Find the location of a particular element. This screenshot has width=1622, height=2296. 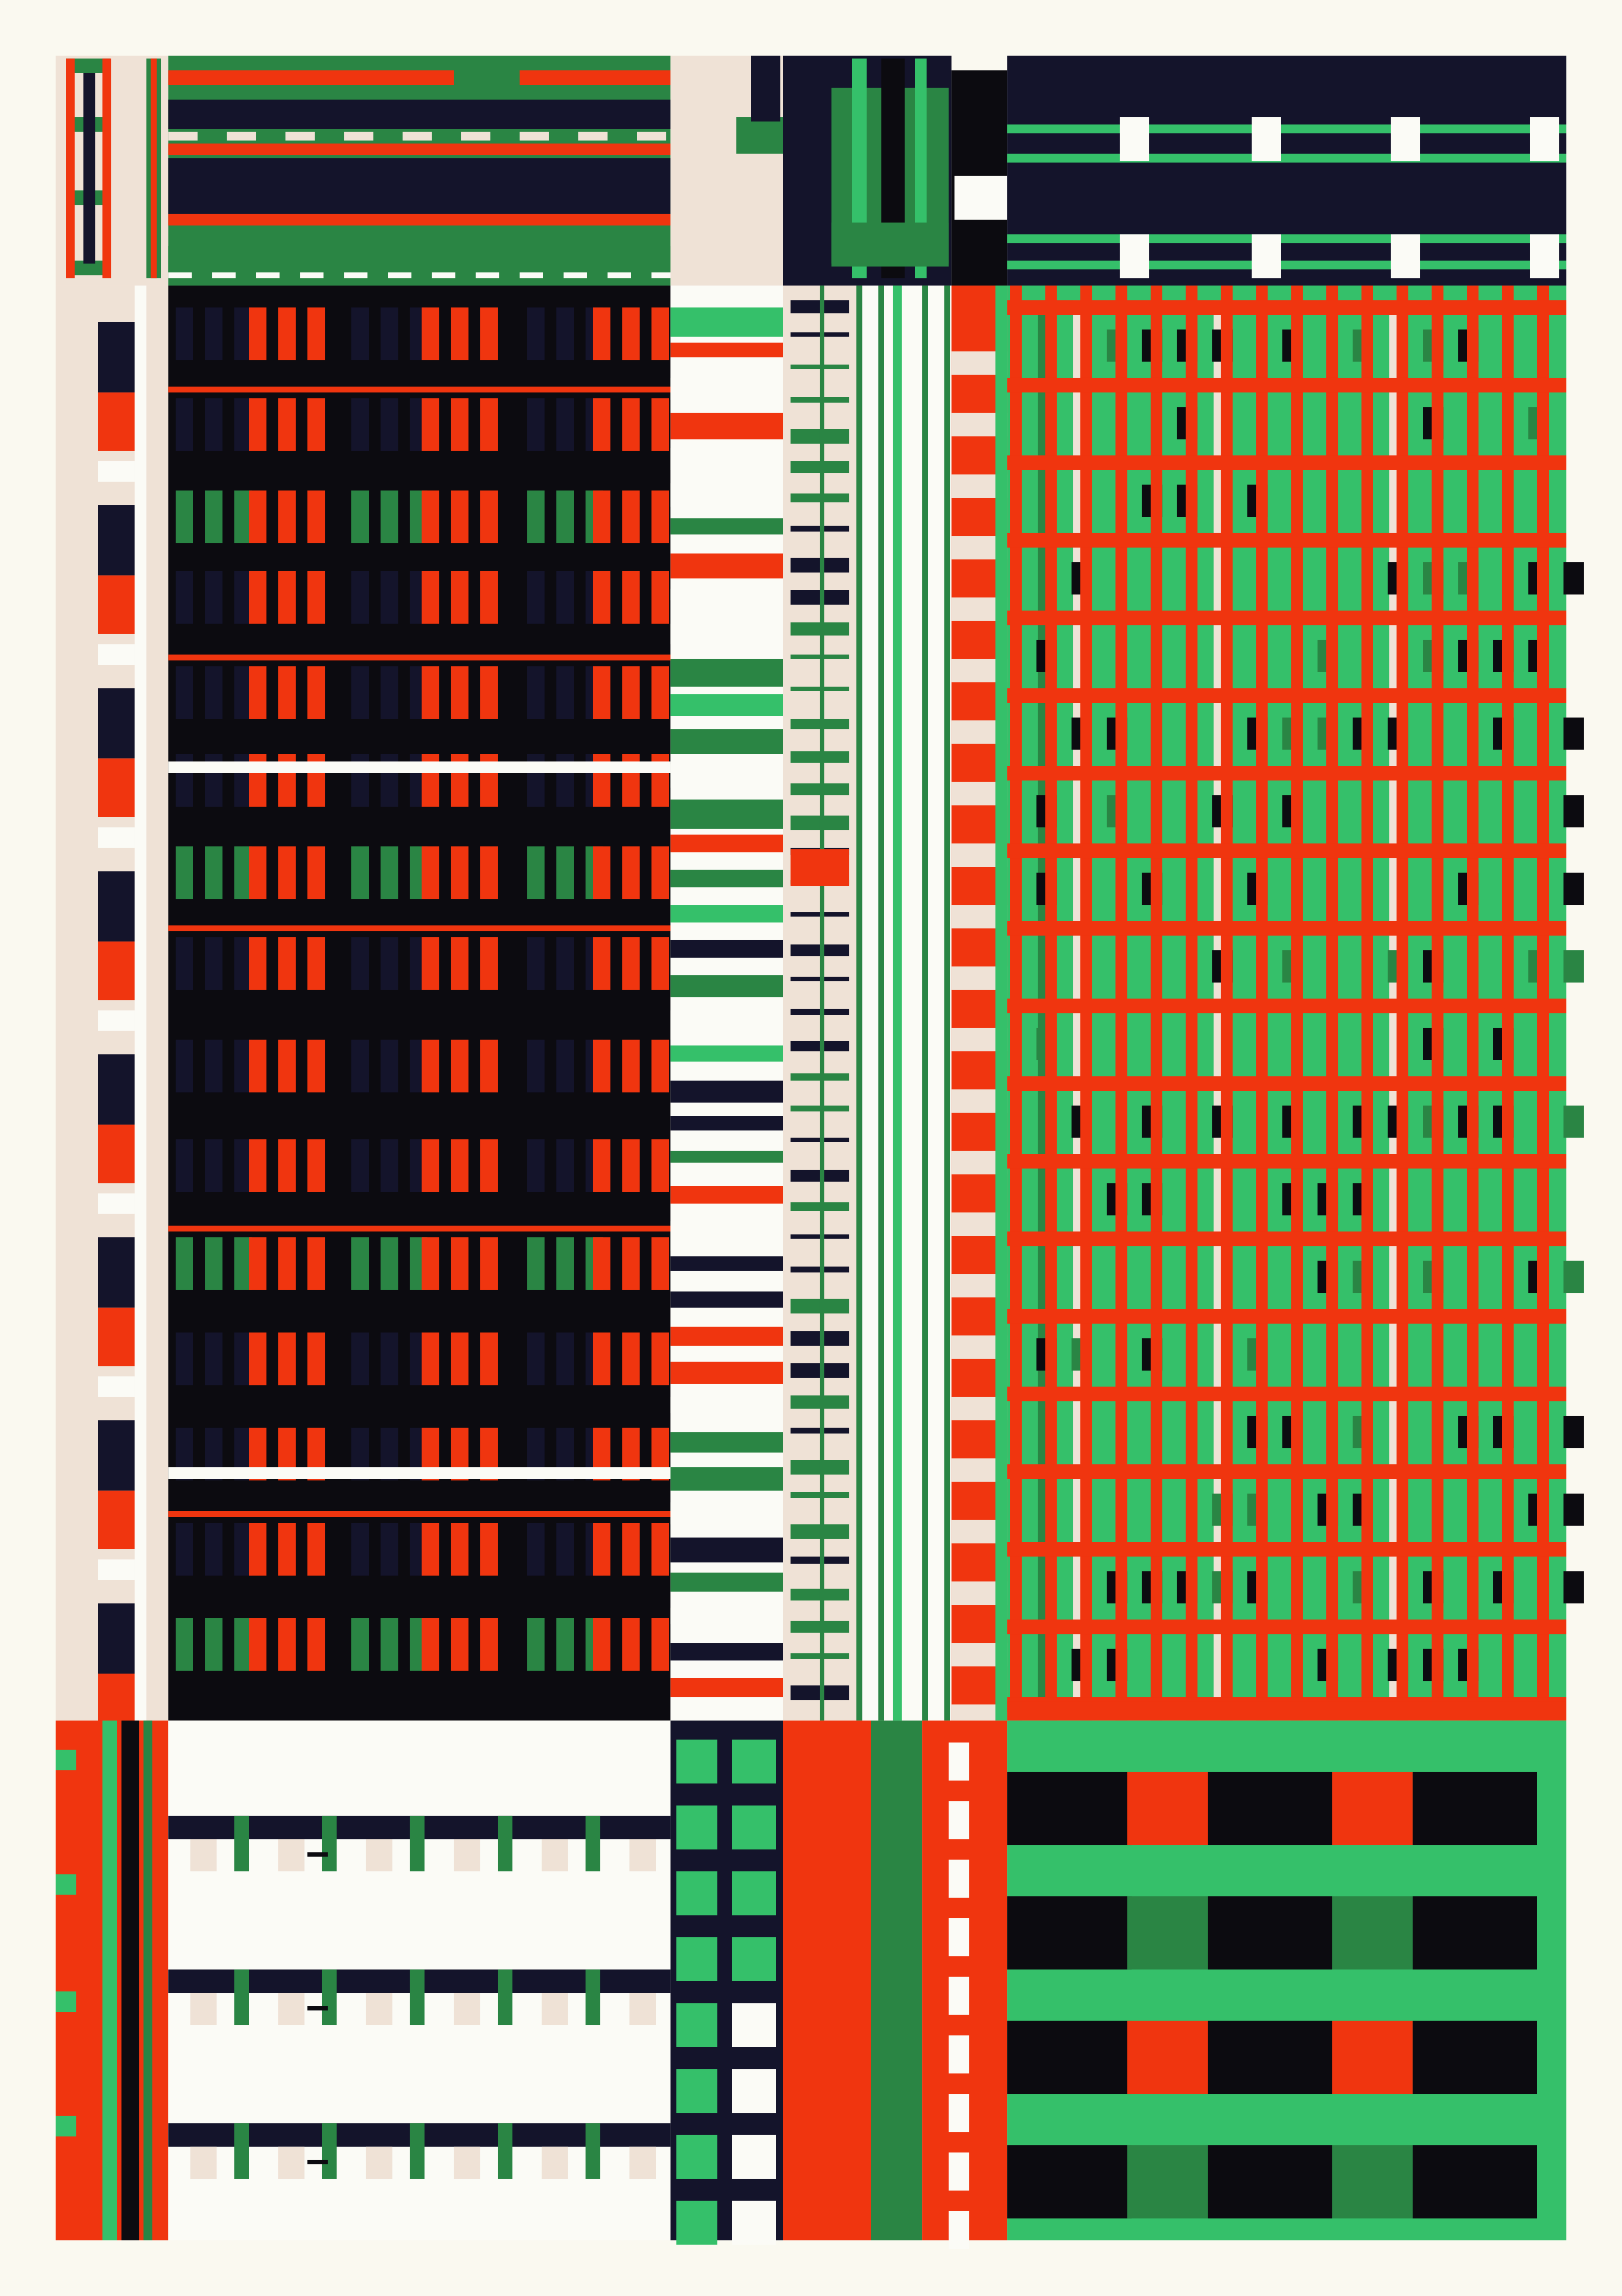

top-left-stripe is located at coordinates (154, 168).